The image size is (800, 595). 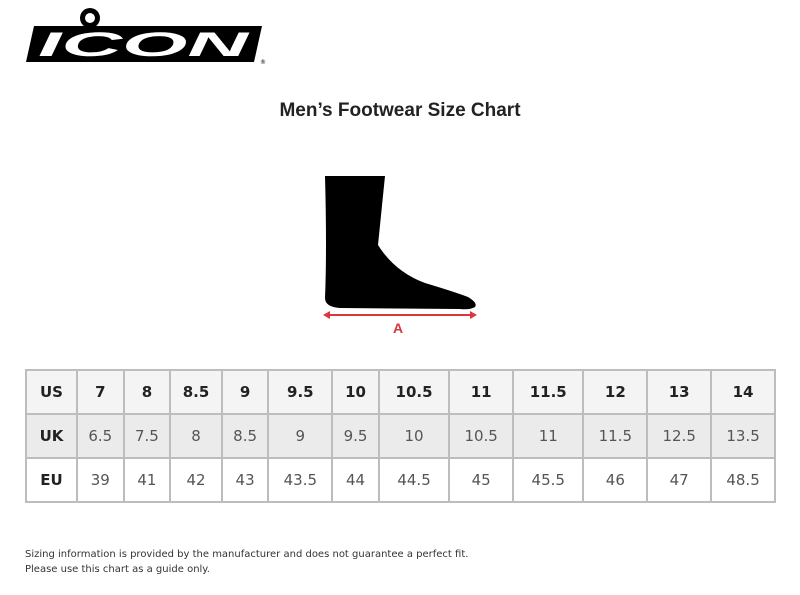 I want to click on row-header: EU, so click(x=51, y=480).